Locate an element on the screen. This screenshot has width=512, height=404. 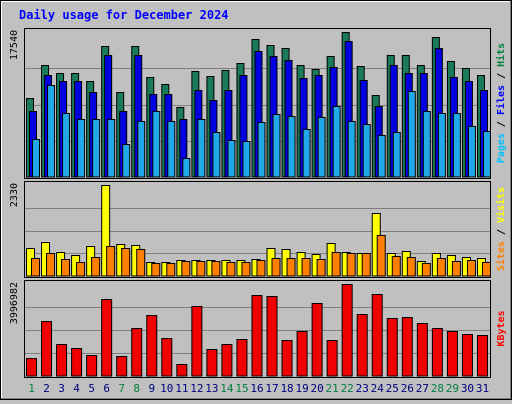
x-label-day-11: 11 is located at coordinates (181, 388).